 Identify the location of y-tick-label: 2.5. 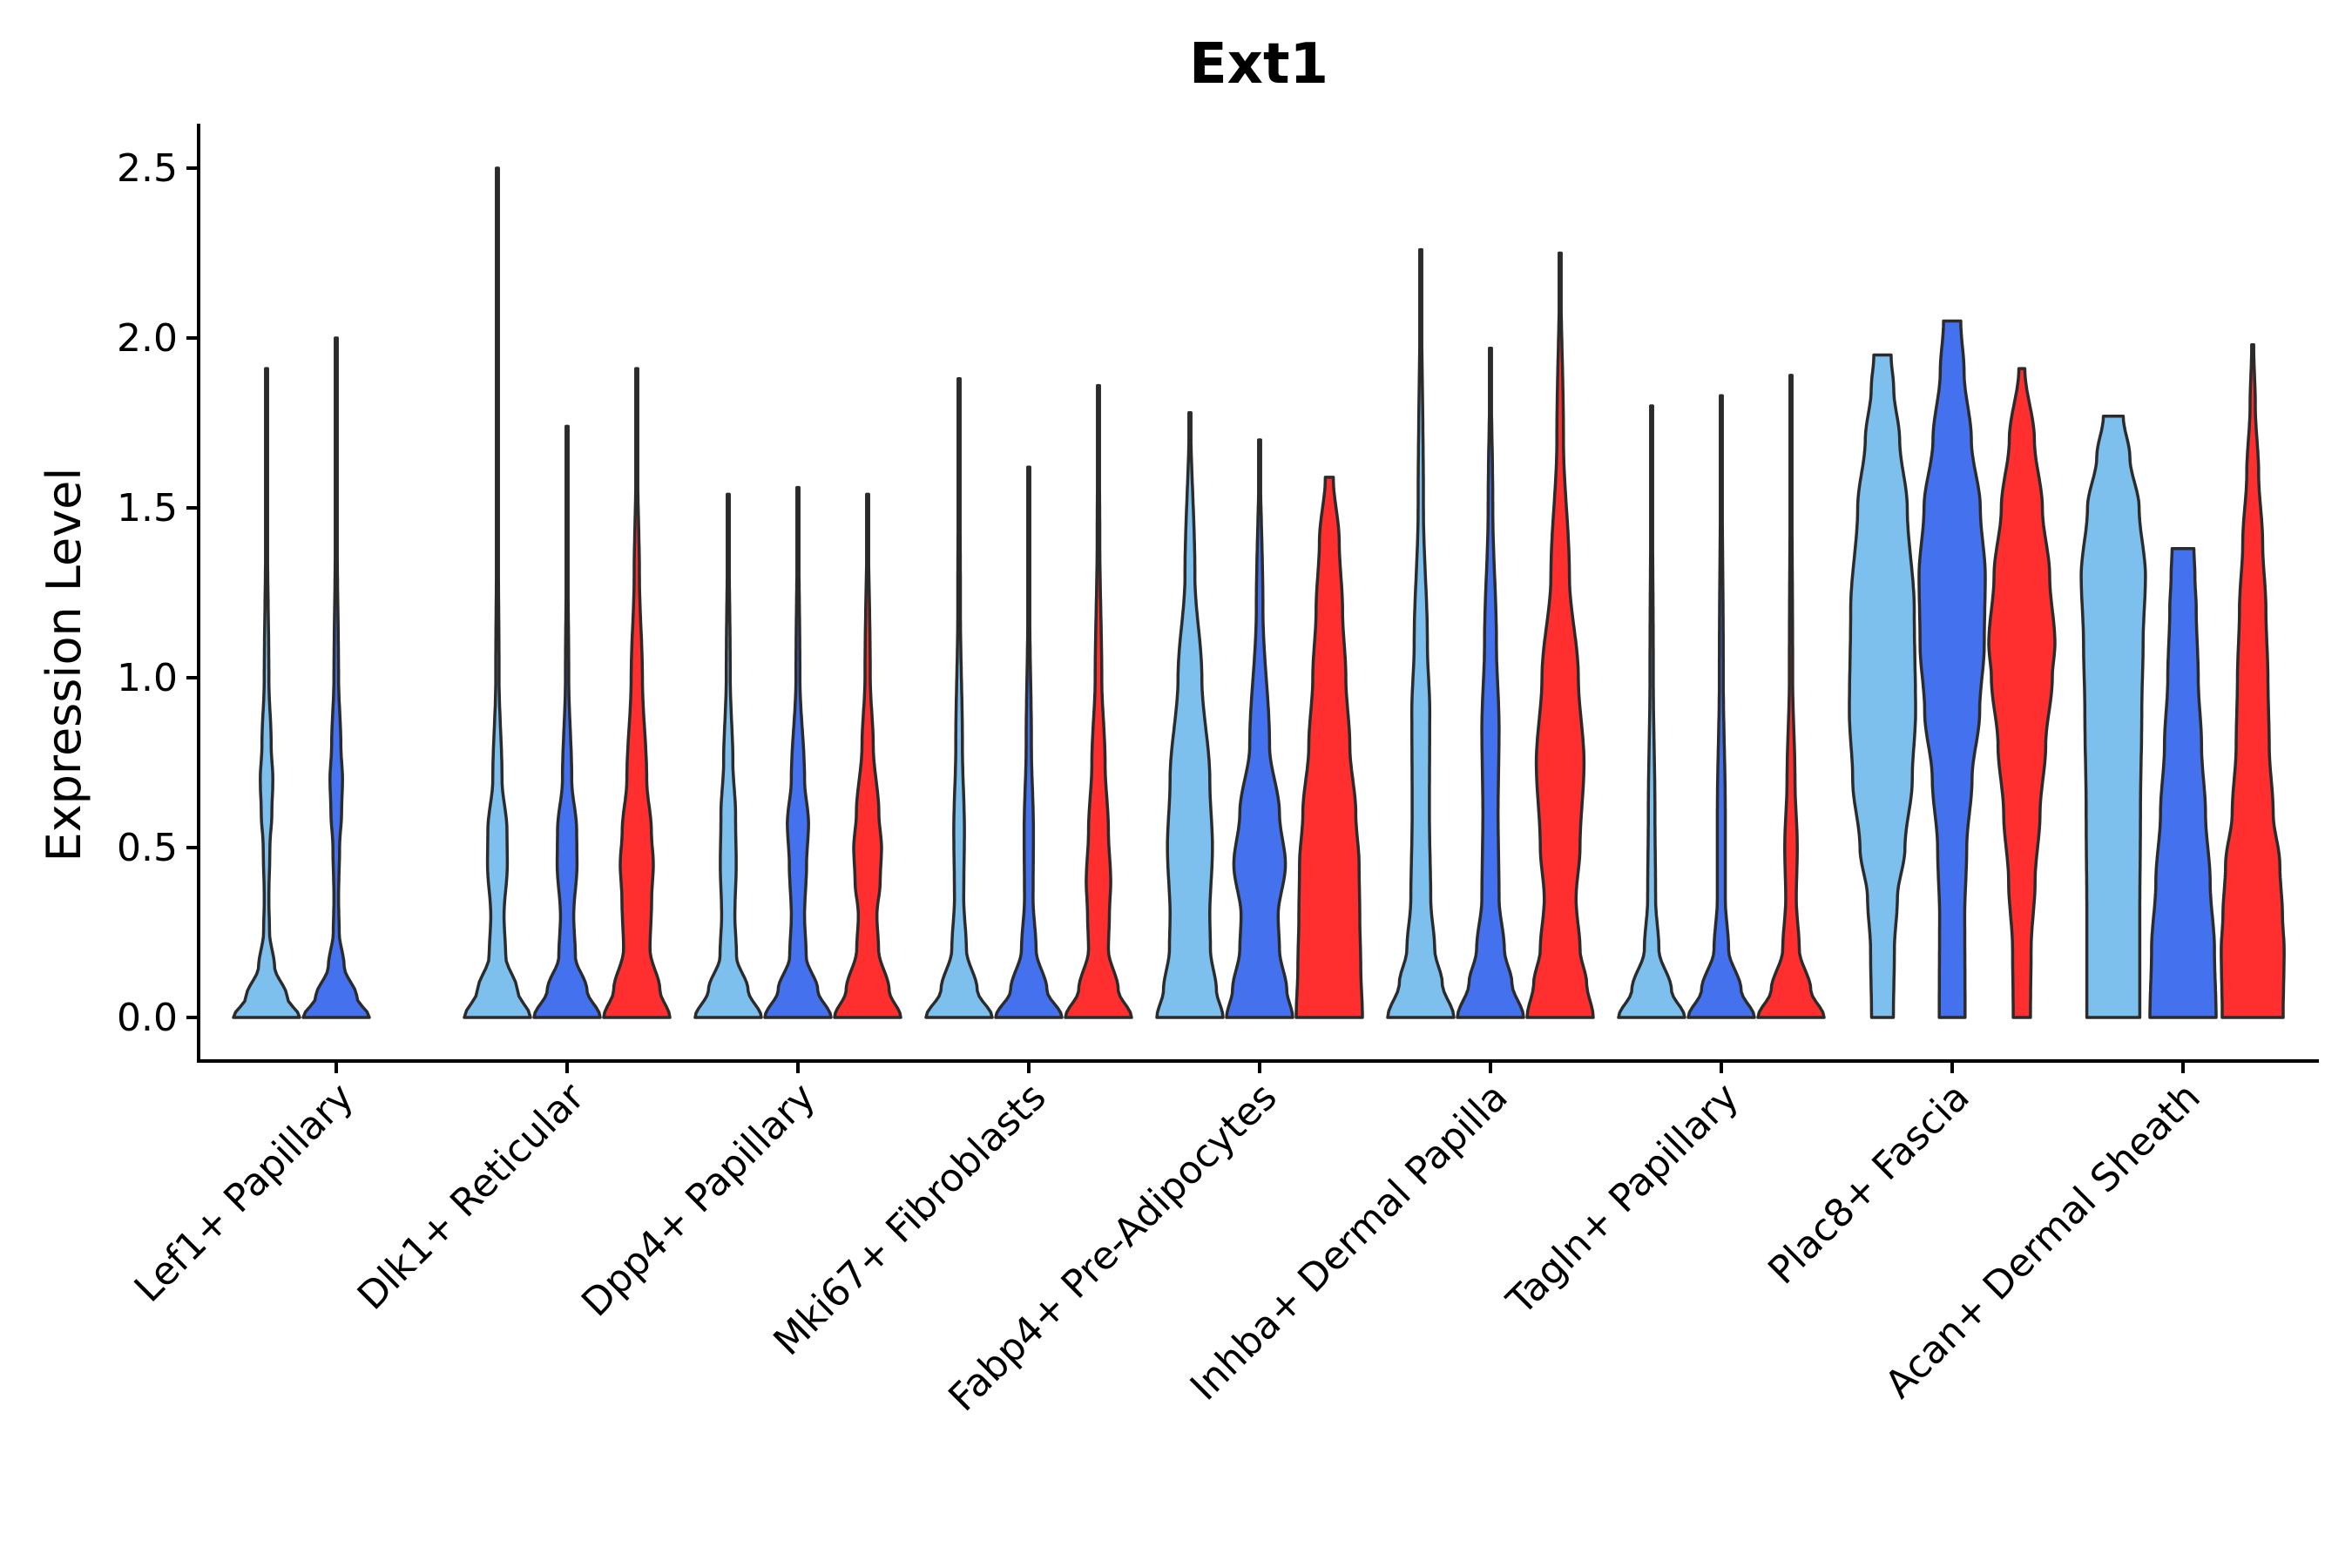
(147, 168).